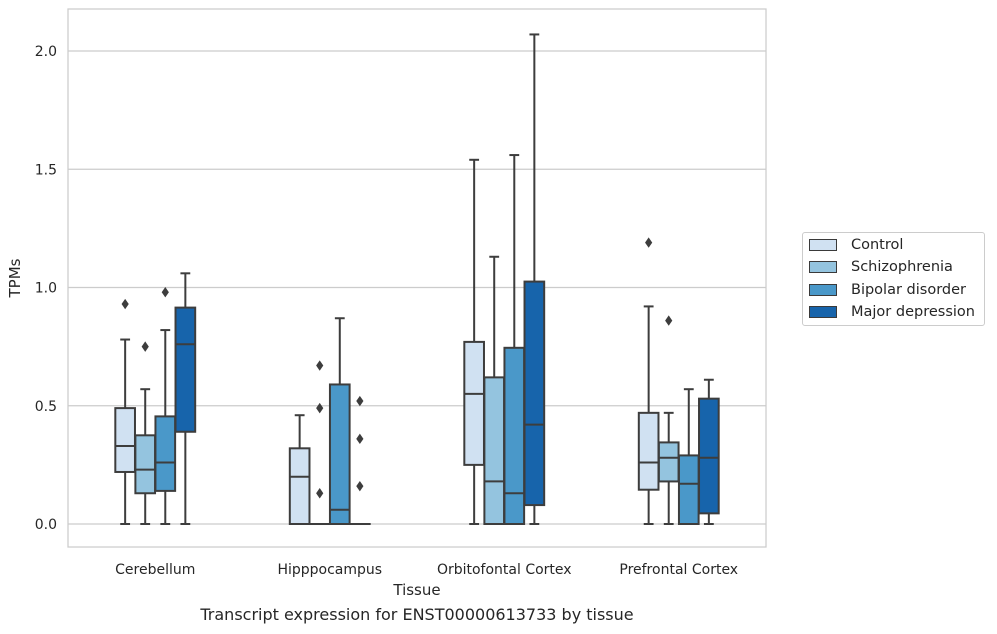 Image resolution: width=997 pixels, height=634 pixels. Describe the element at coordinates (46, 170) in the screenshot. I see `y-tick-label: 1.5` at that location.